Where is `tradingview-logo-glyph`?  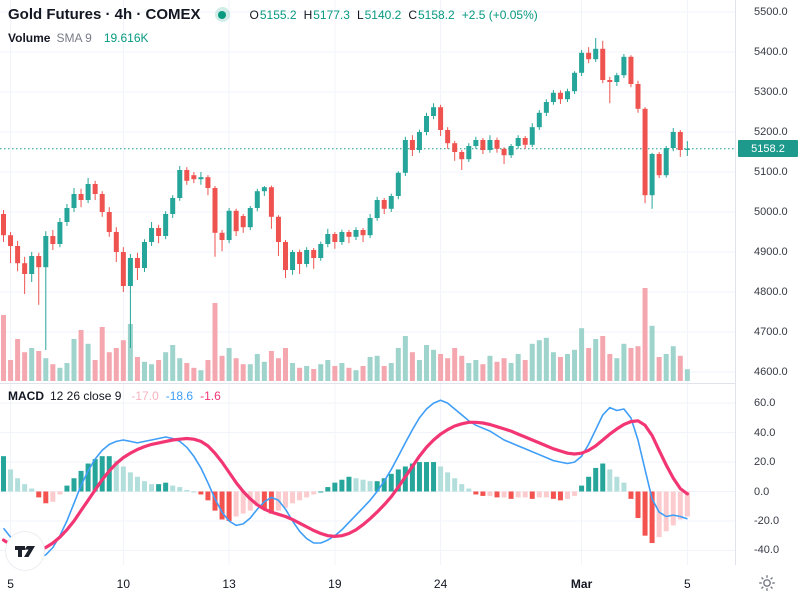
tradingview-logo-glyph is located at coordinates (25, 551).